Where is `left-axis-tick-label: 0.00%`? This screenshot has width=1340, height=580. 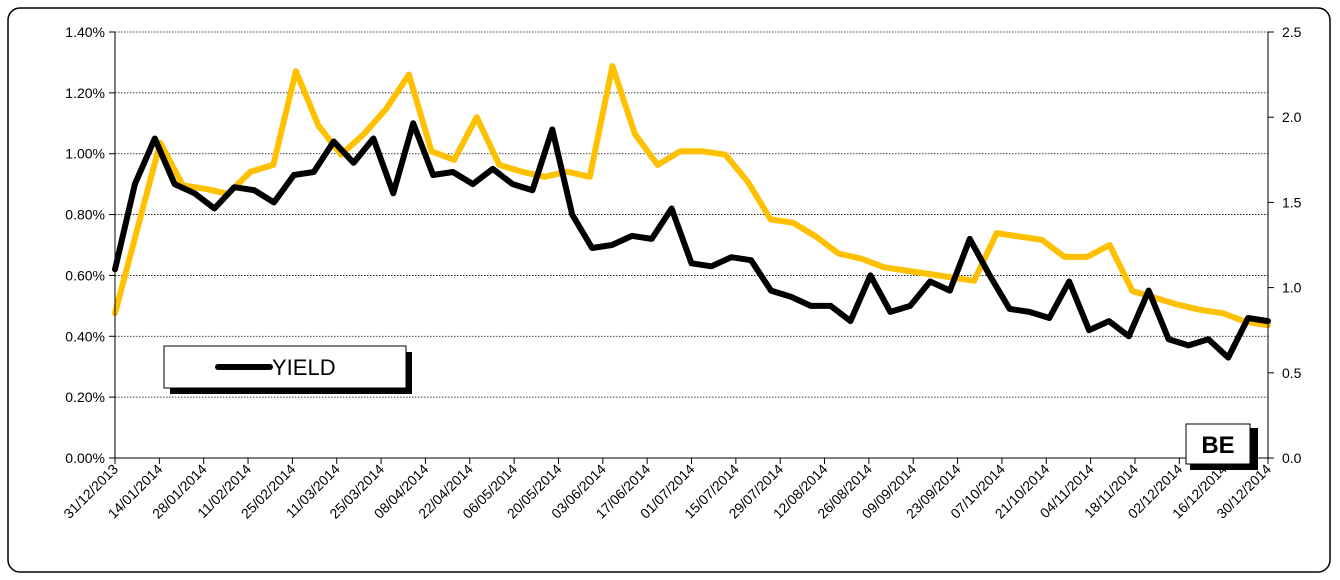 left-axis-tick-label: 0.00% is located at coordinates (85, 458).